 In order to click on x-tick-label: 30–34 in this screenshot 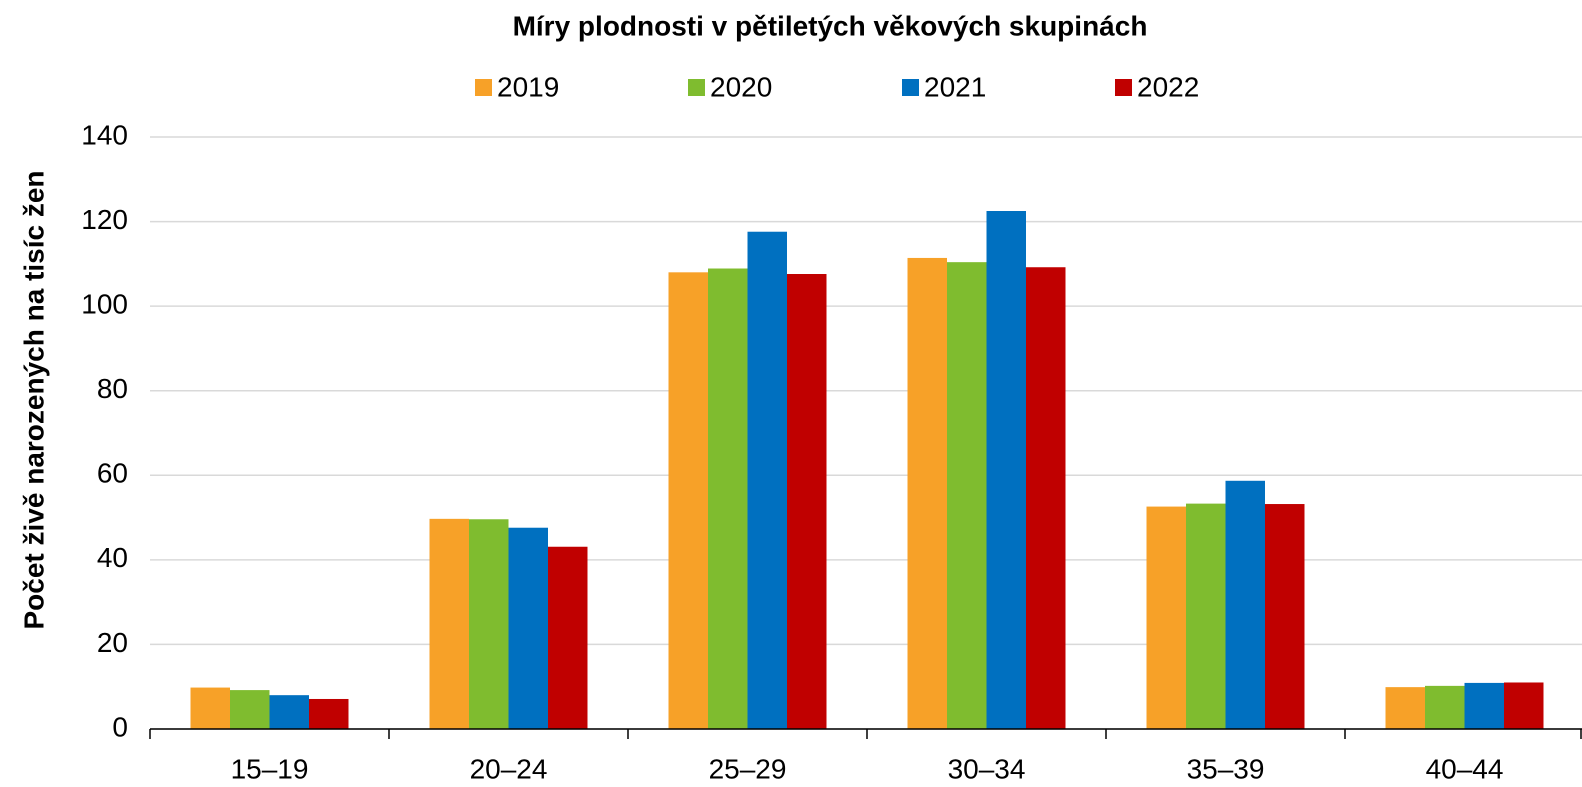, I will do `click(987, 768)`.